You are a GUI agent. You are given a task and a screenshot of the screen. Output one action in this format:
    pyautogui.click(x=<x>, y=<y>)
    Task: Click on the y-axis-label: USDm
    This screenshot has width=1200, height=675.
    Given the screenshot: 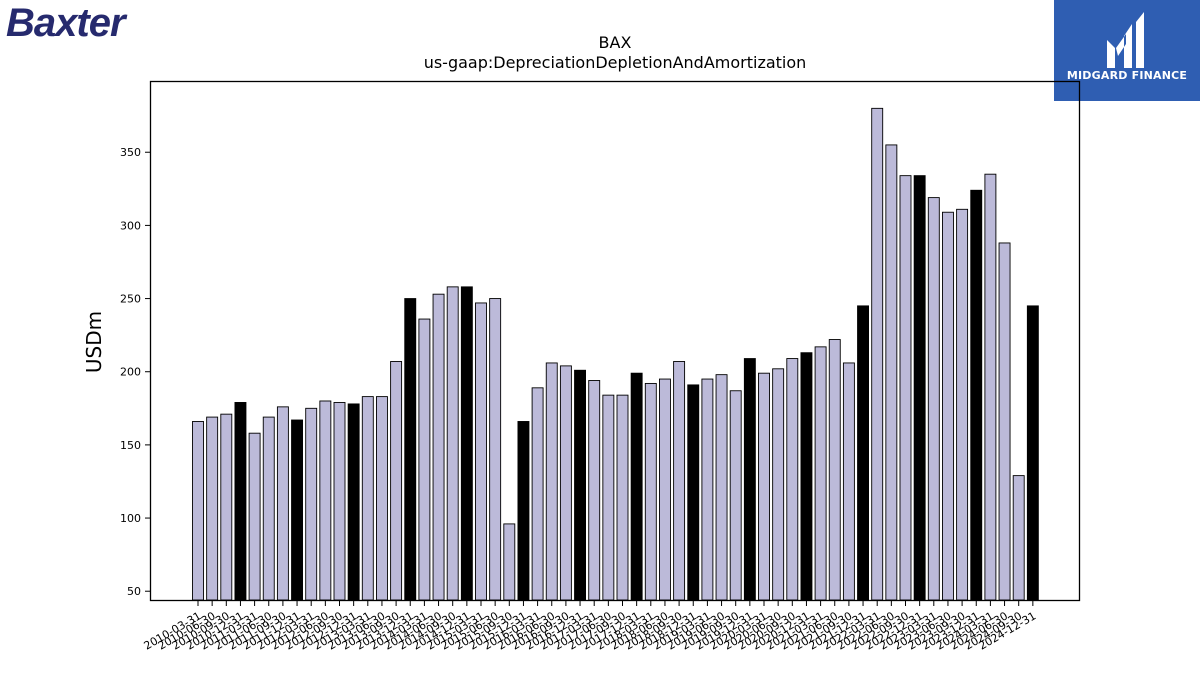 What is the action you would take?
    pyautogui.click(x=94, y=342)
    